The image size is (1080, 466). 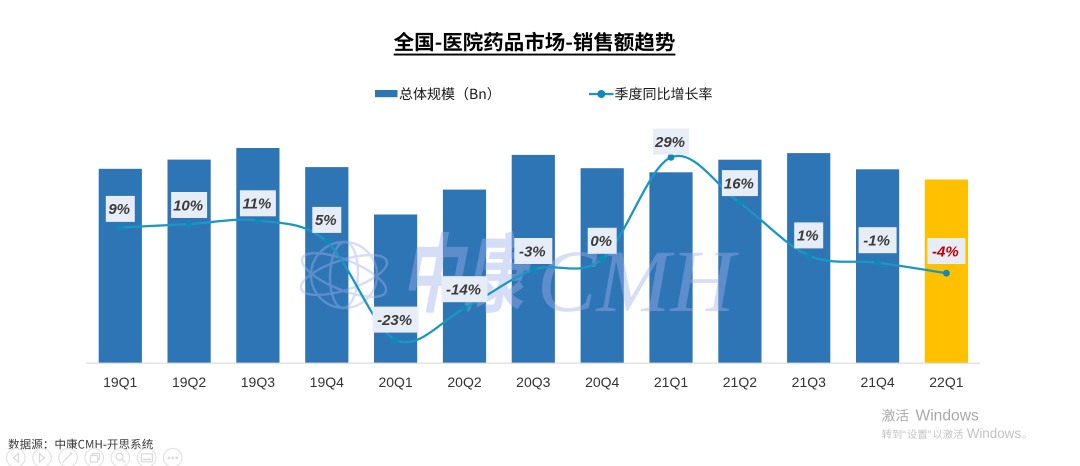 I want to click on svg-text: 21Q4, so click(x=877, y=382).